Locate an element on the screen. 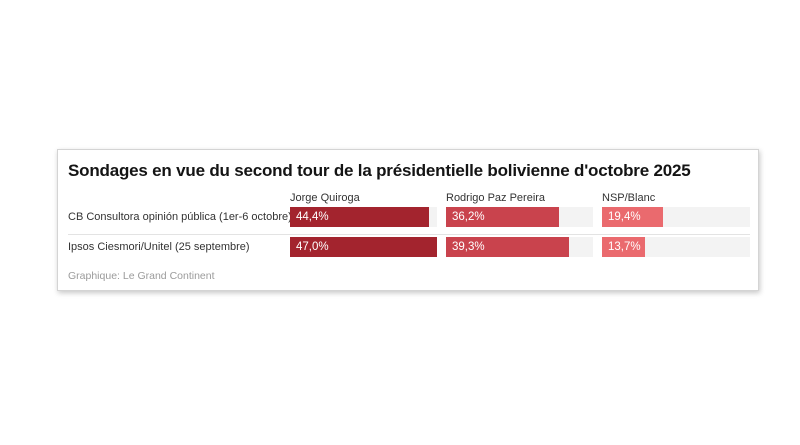 The width and height of the screenshot is (800, 445). bar-value-label: 39,3% is located at coordinates (468, 247).